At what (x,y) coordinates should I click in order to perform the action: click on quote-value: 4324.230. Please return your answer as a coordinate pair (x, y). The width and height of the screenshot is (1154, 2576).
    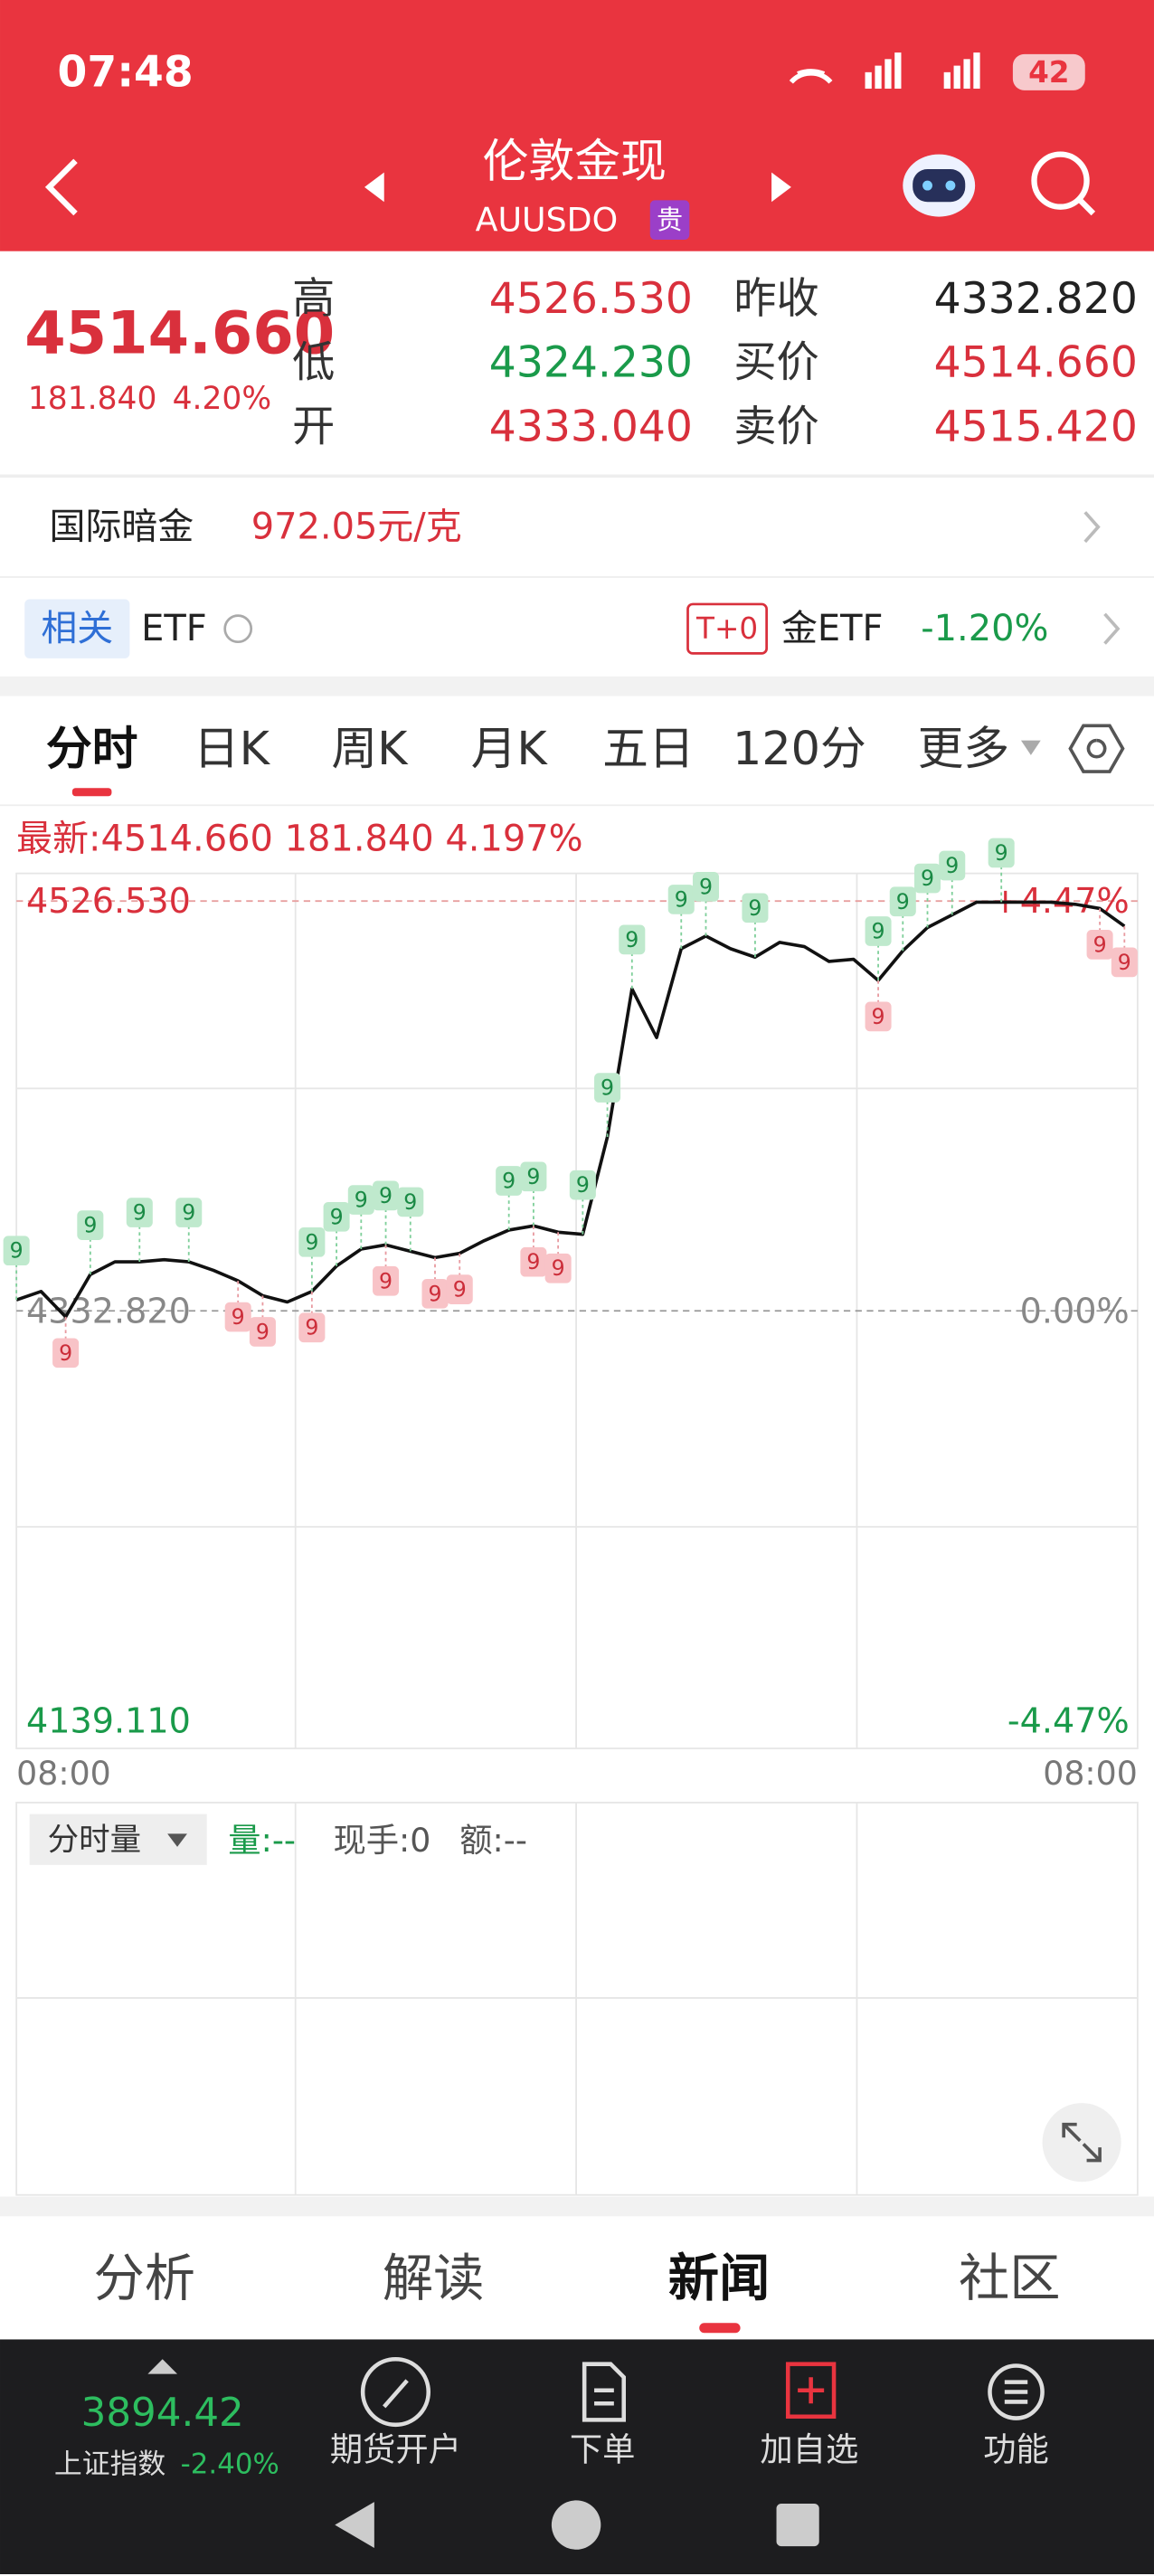
    Looking at the image, I should click on (591, 363).